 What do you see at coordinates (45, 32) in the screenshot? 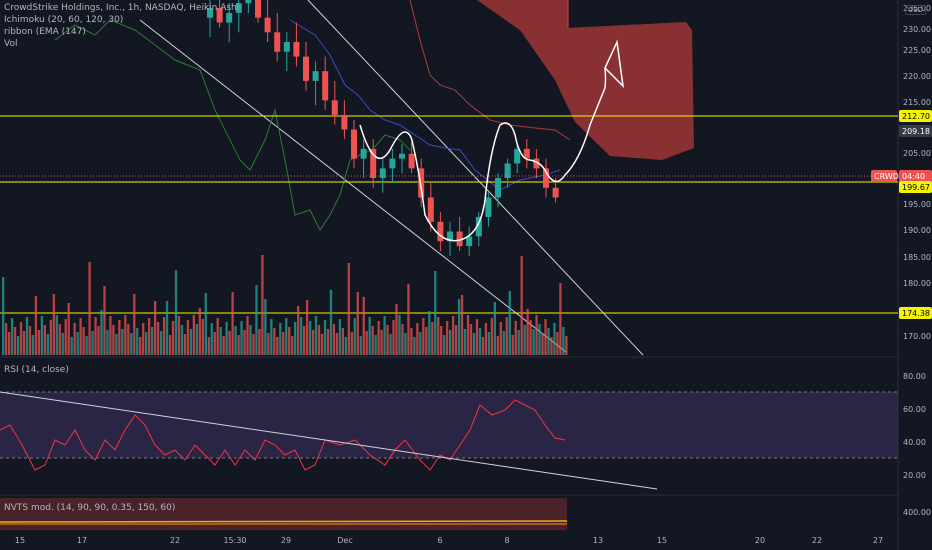
I see `ribbon-label: ribbon (EMA (147)` at bounding box center [45, 32].